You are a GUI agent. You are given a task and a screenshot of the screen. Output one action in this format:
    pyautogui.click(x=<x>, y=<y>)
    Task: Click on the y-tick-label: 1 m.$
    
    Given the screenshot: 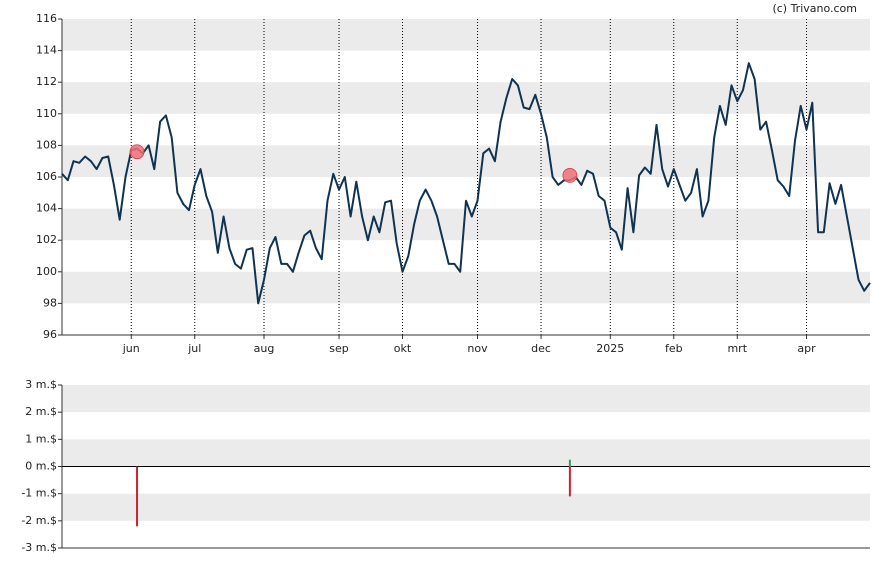 What is the action you would take?
    pyautogui.click(x=41, y=438)
    